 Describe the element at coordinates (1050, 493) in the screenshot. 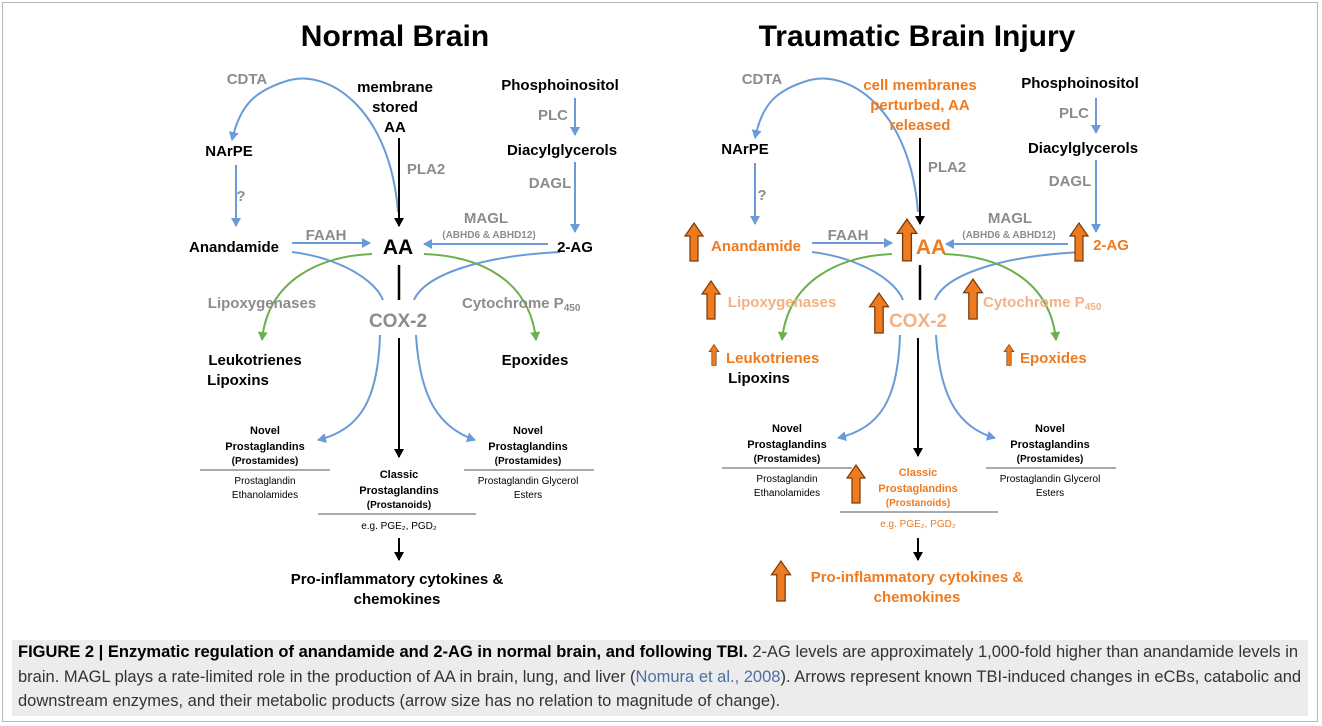

I see `tbi-novel-right-sub-2: Esters` at that location.